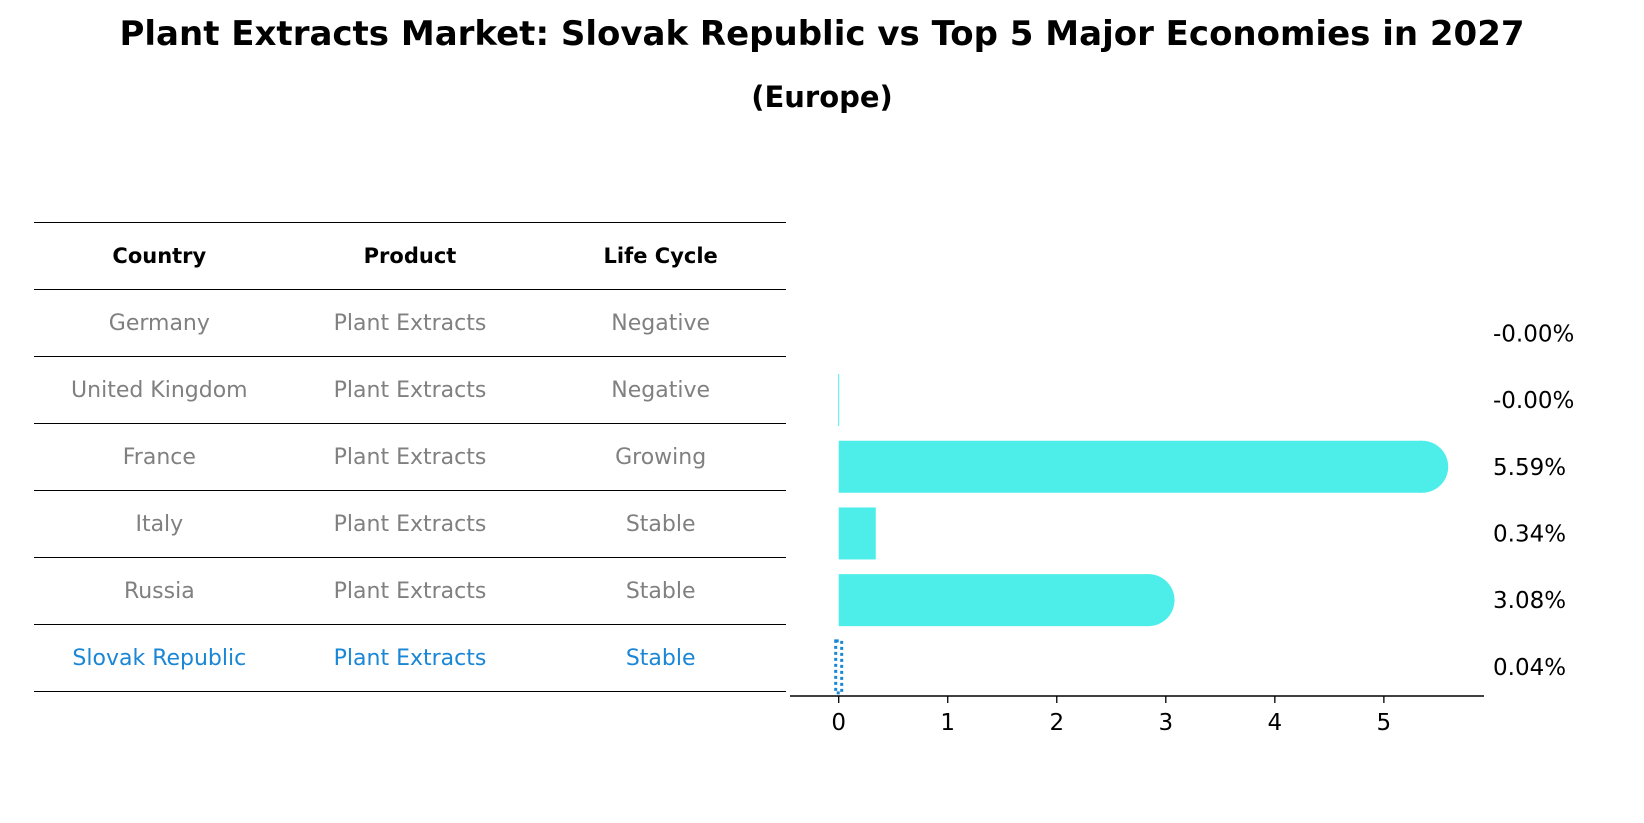 Image resolution: width=1644 pixels, height=823 pixels. I want to click on cell-country: United Kingdom, so click(159, 390).